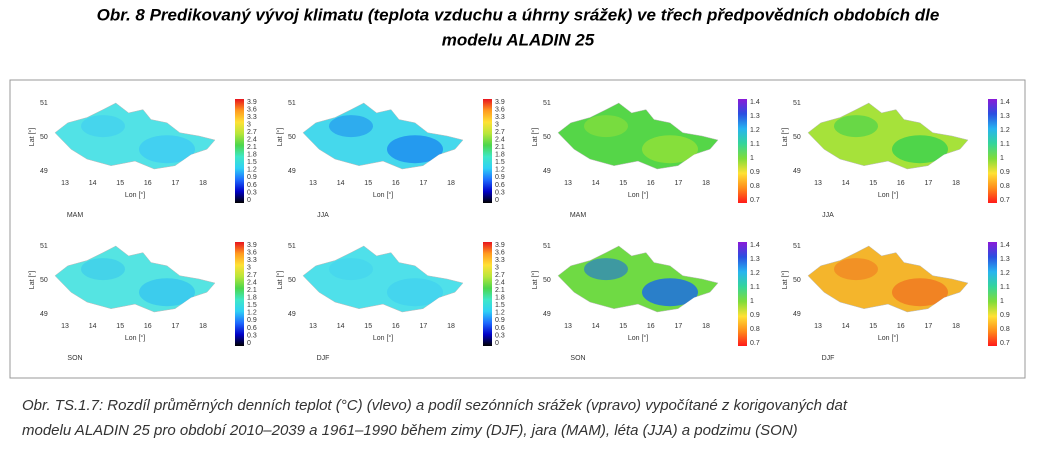 This screenshot has height=457, width=1037. I want to click on season-label: MAM, so click(578, 215).